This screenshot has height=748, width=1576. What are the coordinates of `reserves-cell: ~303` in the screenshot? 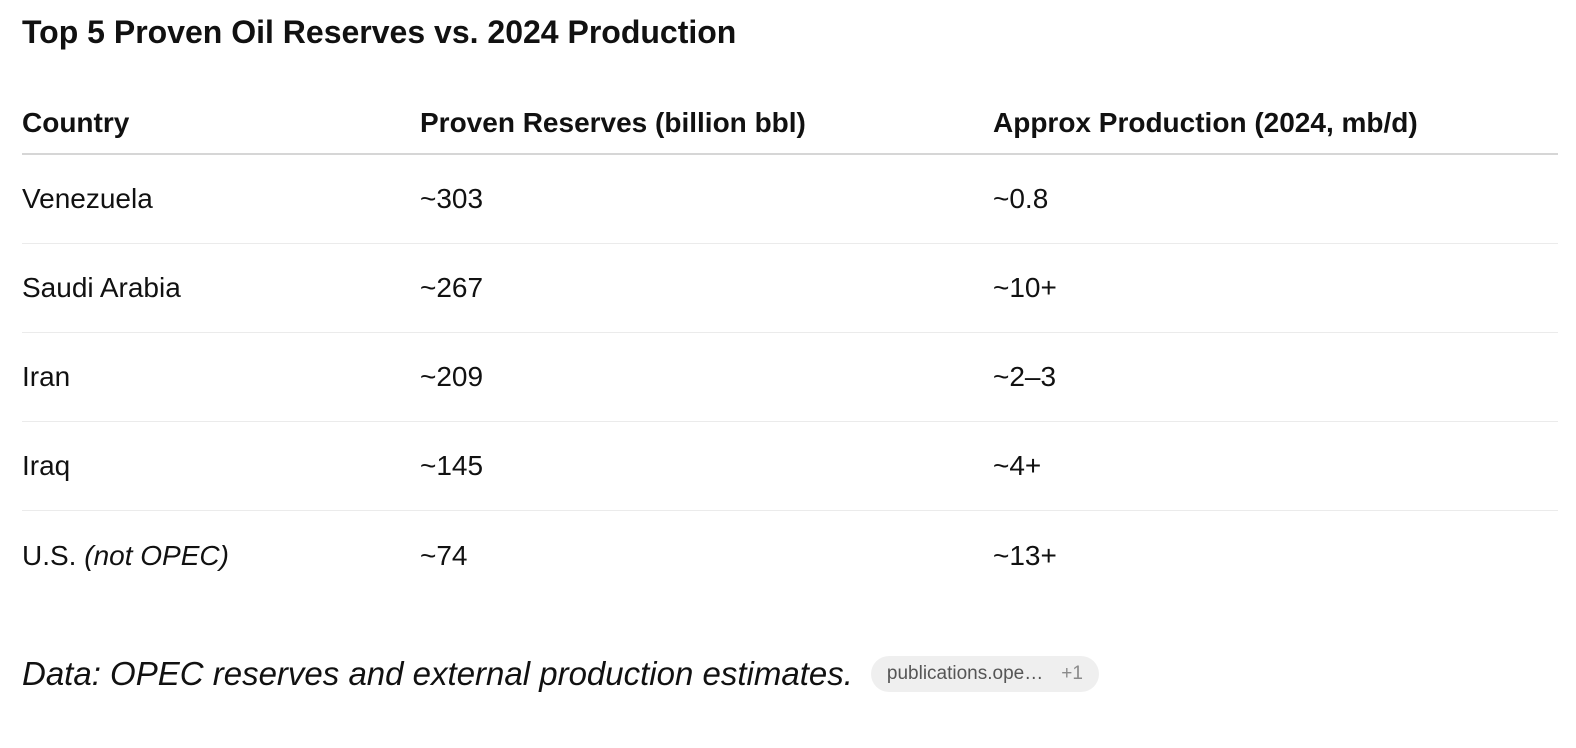 It's located at (452, 198).